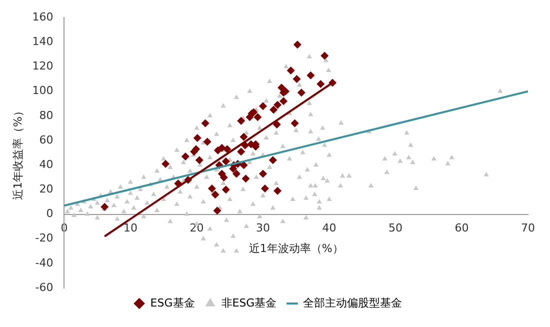  What do you see at coordinates (352, 303) in the screenshot?
I see `legend-label: 全部主动偏股型基金` at bounding box center [352, 303].